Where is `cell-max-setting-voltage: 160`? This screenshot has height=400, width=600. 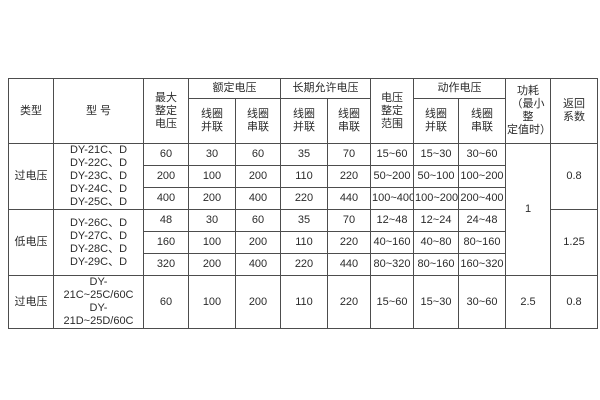 cell-max-setting-voltage: 160 is located at coordinates (166, 242).